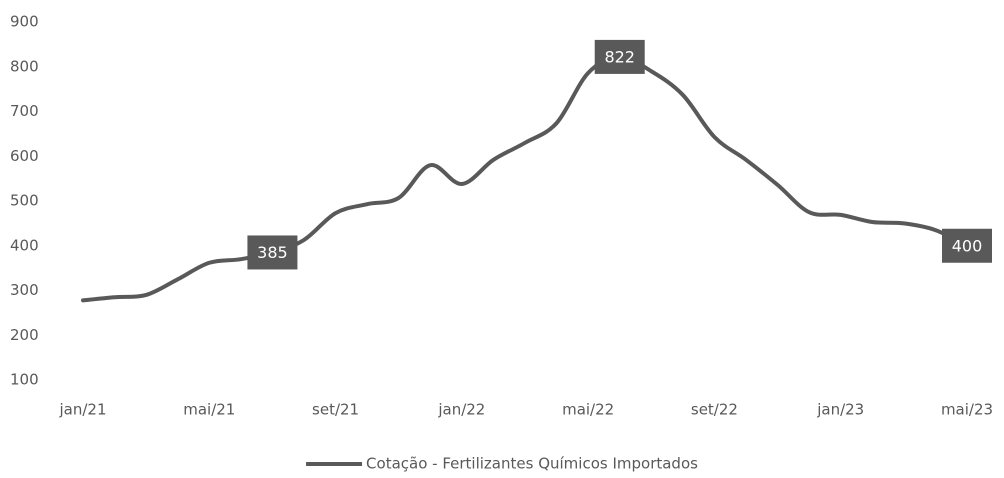 The height and width of the screenshot is (478, 1004). I want to click on data-label: 822, so click(619, 56).